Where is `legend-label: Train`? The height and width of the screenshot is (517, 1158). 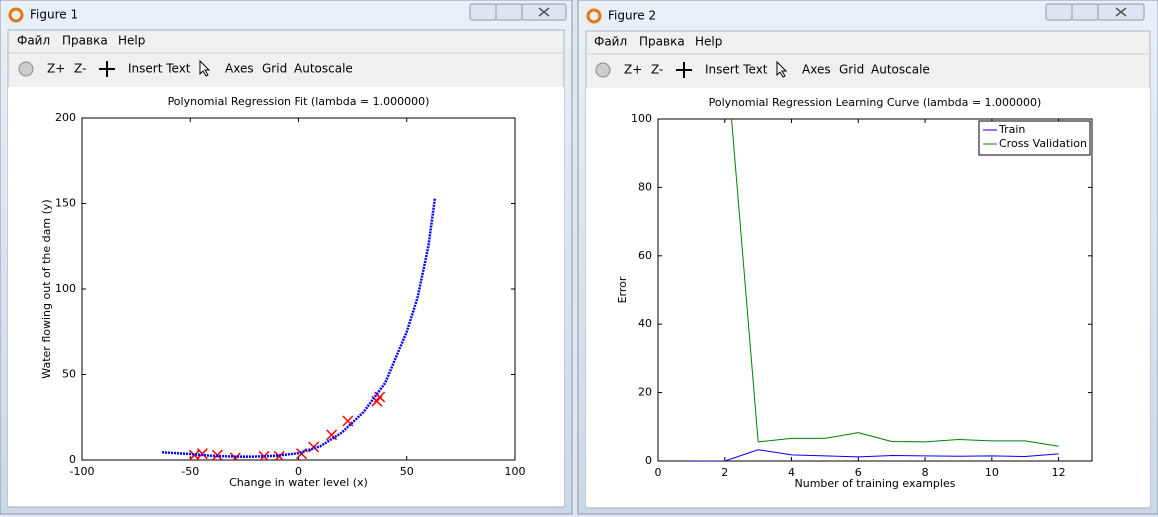
legend-label: Train is located at coordinates (1011, 129).